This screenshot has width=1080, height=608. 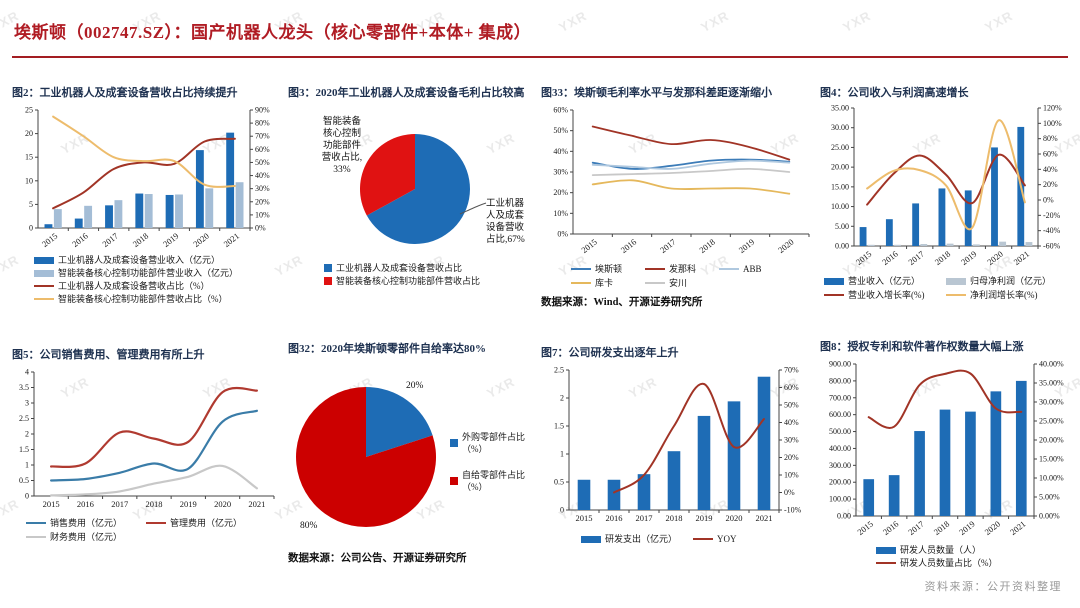 What do you see at coordinates (948, 92) in the screenshot?
I see `figure-4-title: 图4：公司收入与利润高速增长` at bounding box center [948, 92].